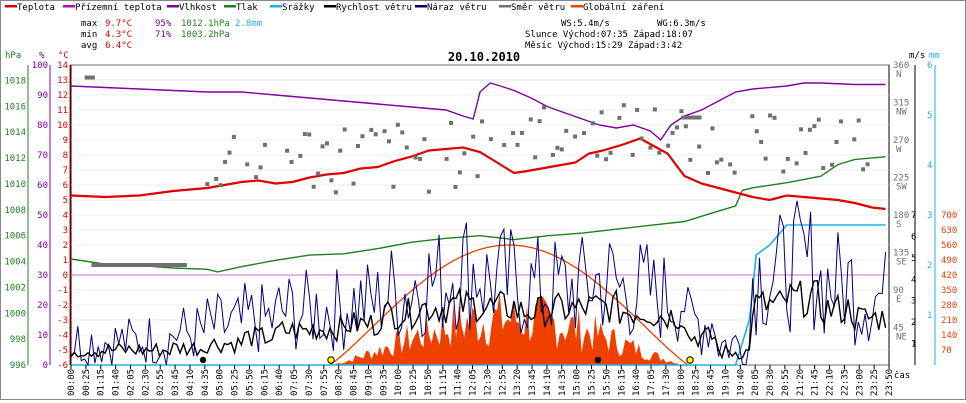 The height and width of the screenshot is (403, 966). What do you see at coordinates (87, 382) in the screenshot?
I see `x-tick-label: 00:25` at bounding box center [87, 382].